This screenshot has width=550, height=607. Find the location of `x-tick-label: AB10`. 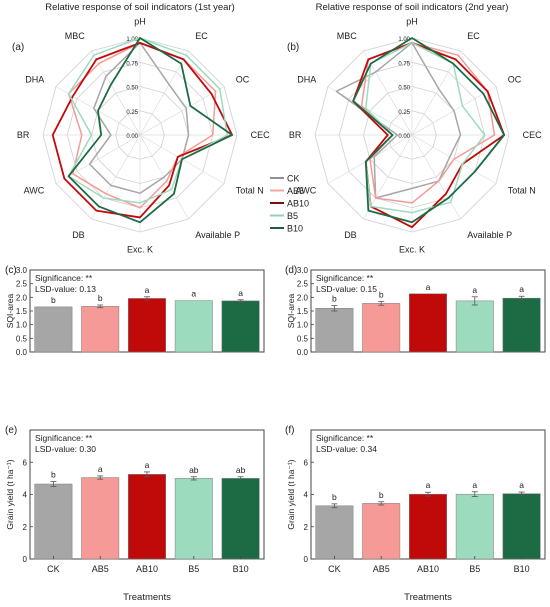

x-tick-label: AB10 is located at coordinates (147, 569).